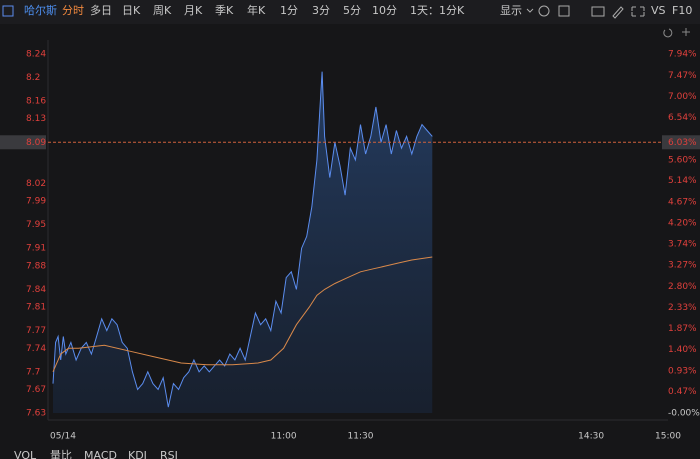 The width and height of the screenshot is (700, 459). Describe the element at coordinates (591, 437) in the screenshot. I see `x-tick-label: 14:30` at that location.